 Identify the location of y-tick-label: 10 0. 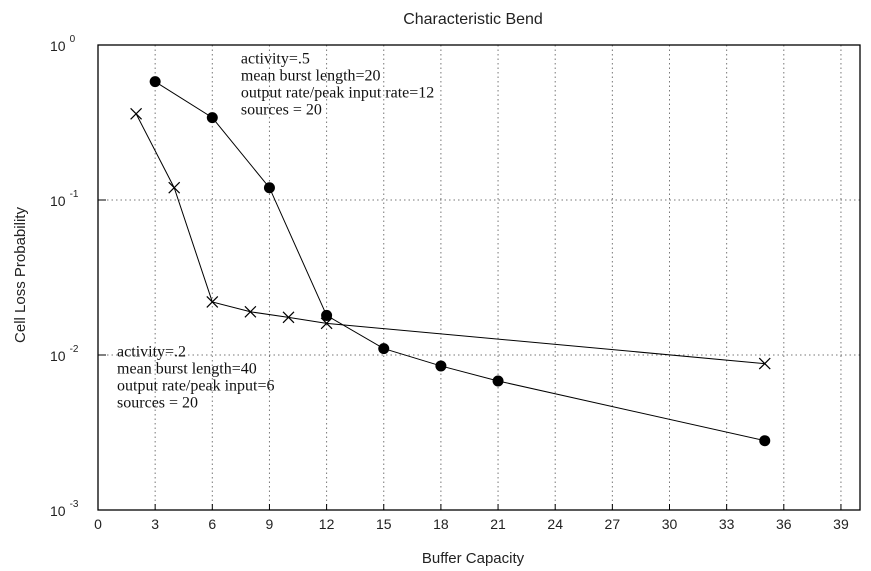
(63, 44).